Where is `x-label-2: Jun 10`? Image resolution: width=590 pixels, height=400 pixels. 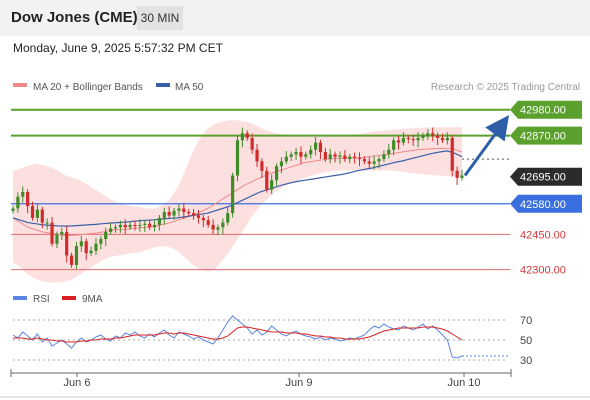
x-label-2: Jun 10 is located at coordinates (463, 383).